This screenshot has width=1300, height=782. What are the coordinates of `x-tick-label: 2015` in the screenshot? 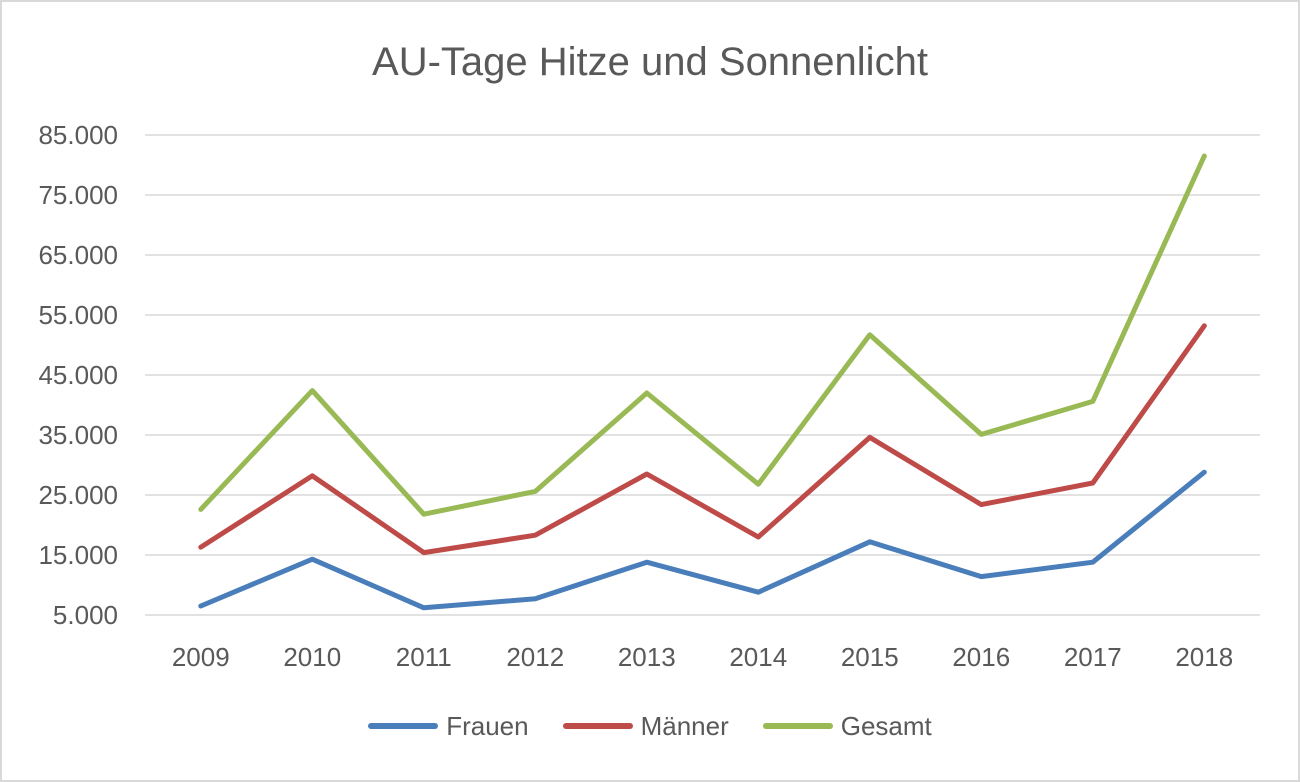 It's located at (870, 657).